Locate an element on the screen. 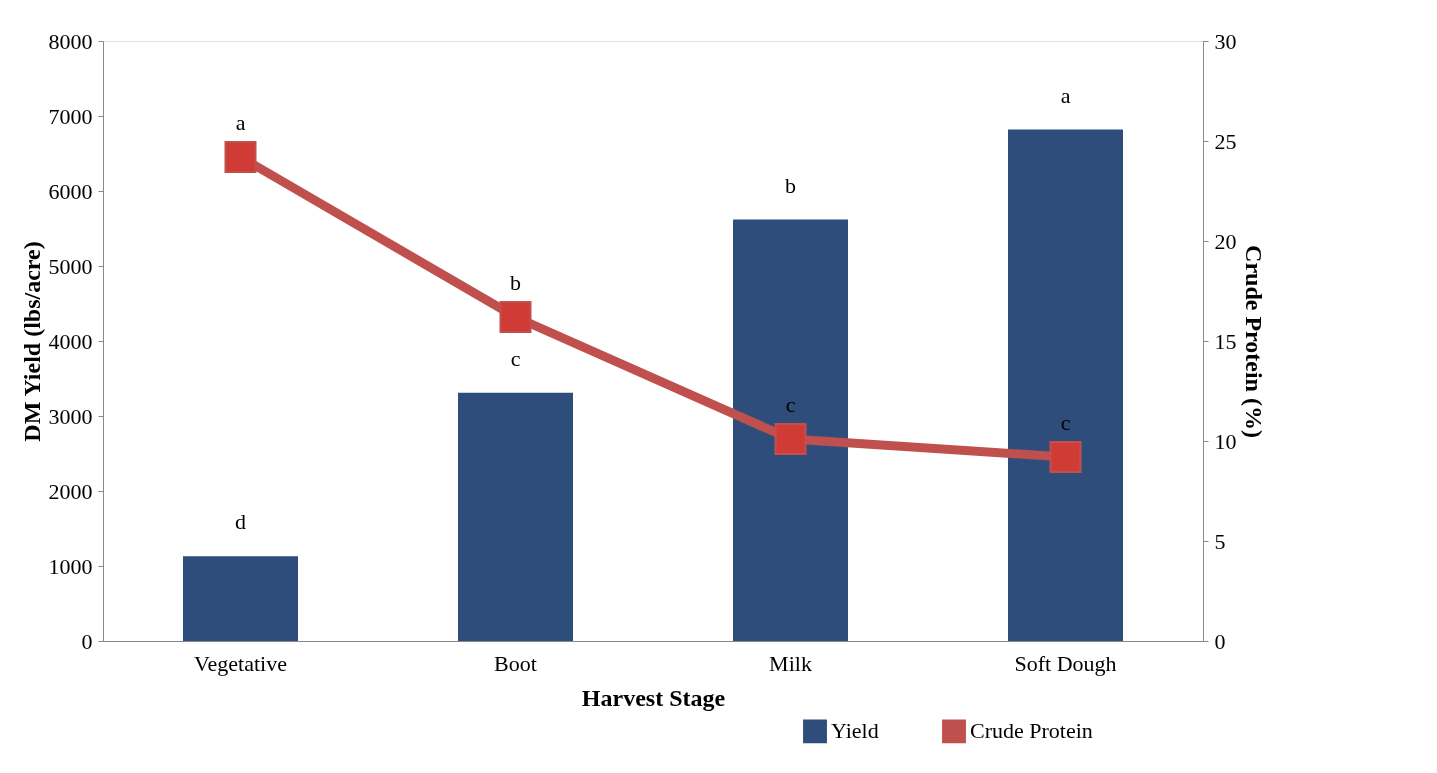 The width and height of the screenshot is (1437, 773). y2-tick-label: 0 is located at coordinates (1220, 641).